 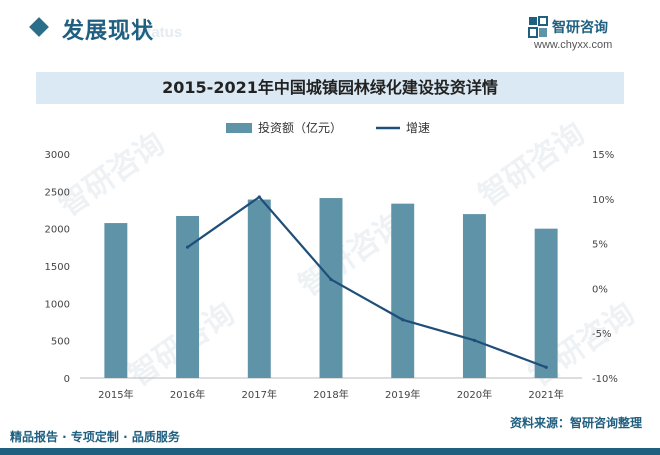 What do you see at coordinates (239, 128) in the screenshot?
I see `legend-swatch-bar` at bounding box center [239, 128].